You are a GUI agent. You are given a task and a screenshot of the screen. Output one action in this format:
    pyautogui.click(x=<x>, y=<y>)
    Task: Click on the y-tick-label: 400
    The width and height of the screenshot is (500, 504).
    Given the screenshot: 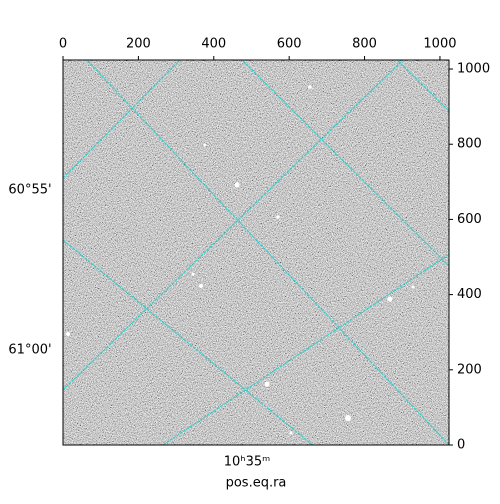 What is the action you would take?
    pyautogui.click(x=469, y=294)
    